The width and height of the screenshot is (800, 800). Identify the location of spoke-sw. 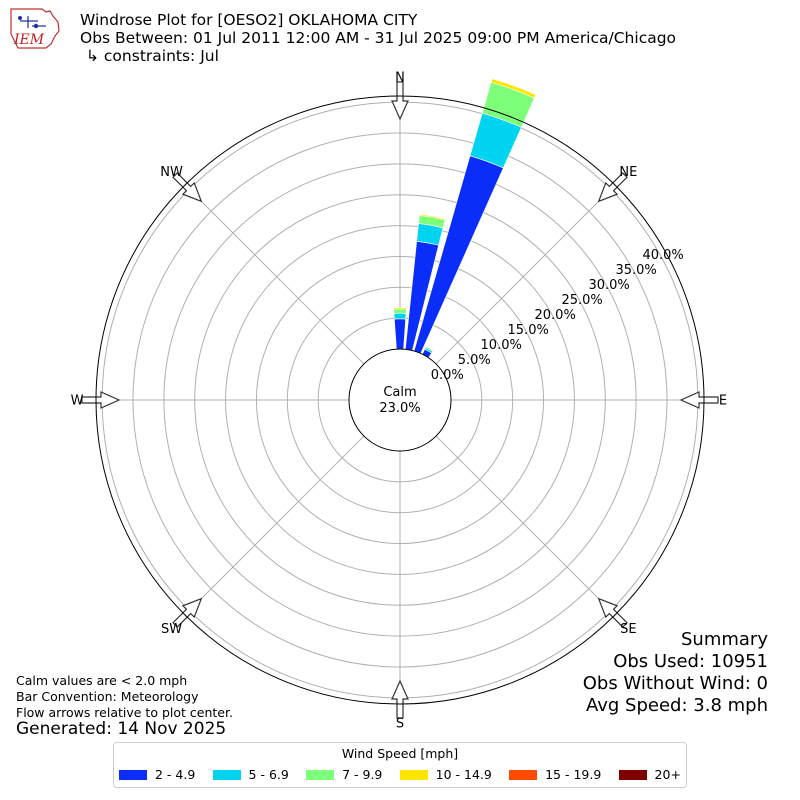
(274, 525).